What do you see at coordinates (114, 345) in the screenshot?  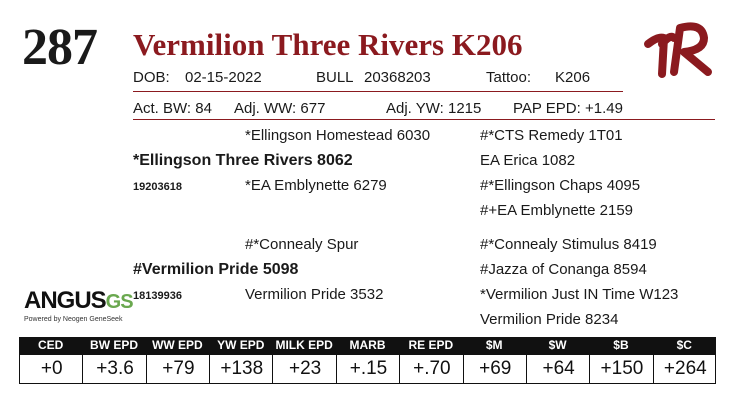 I see `epd-header-bw-epd: BW EPD` at bounding box center [114, 345].